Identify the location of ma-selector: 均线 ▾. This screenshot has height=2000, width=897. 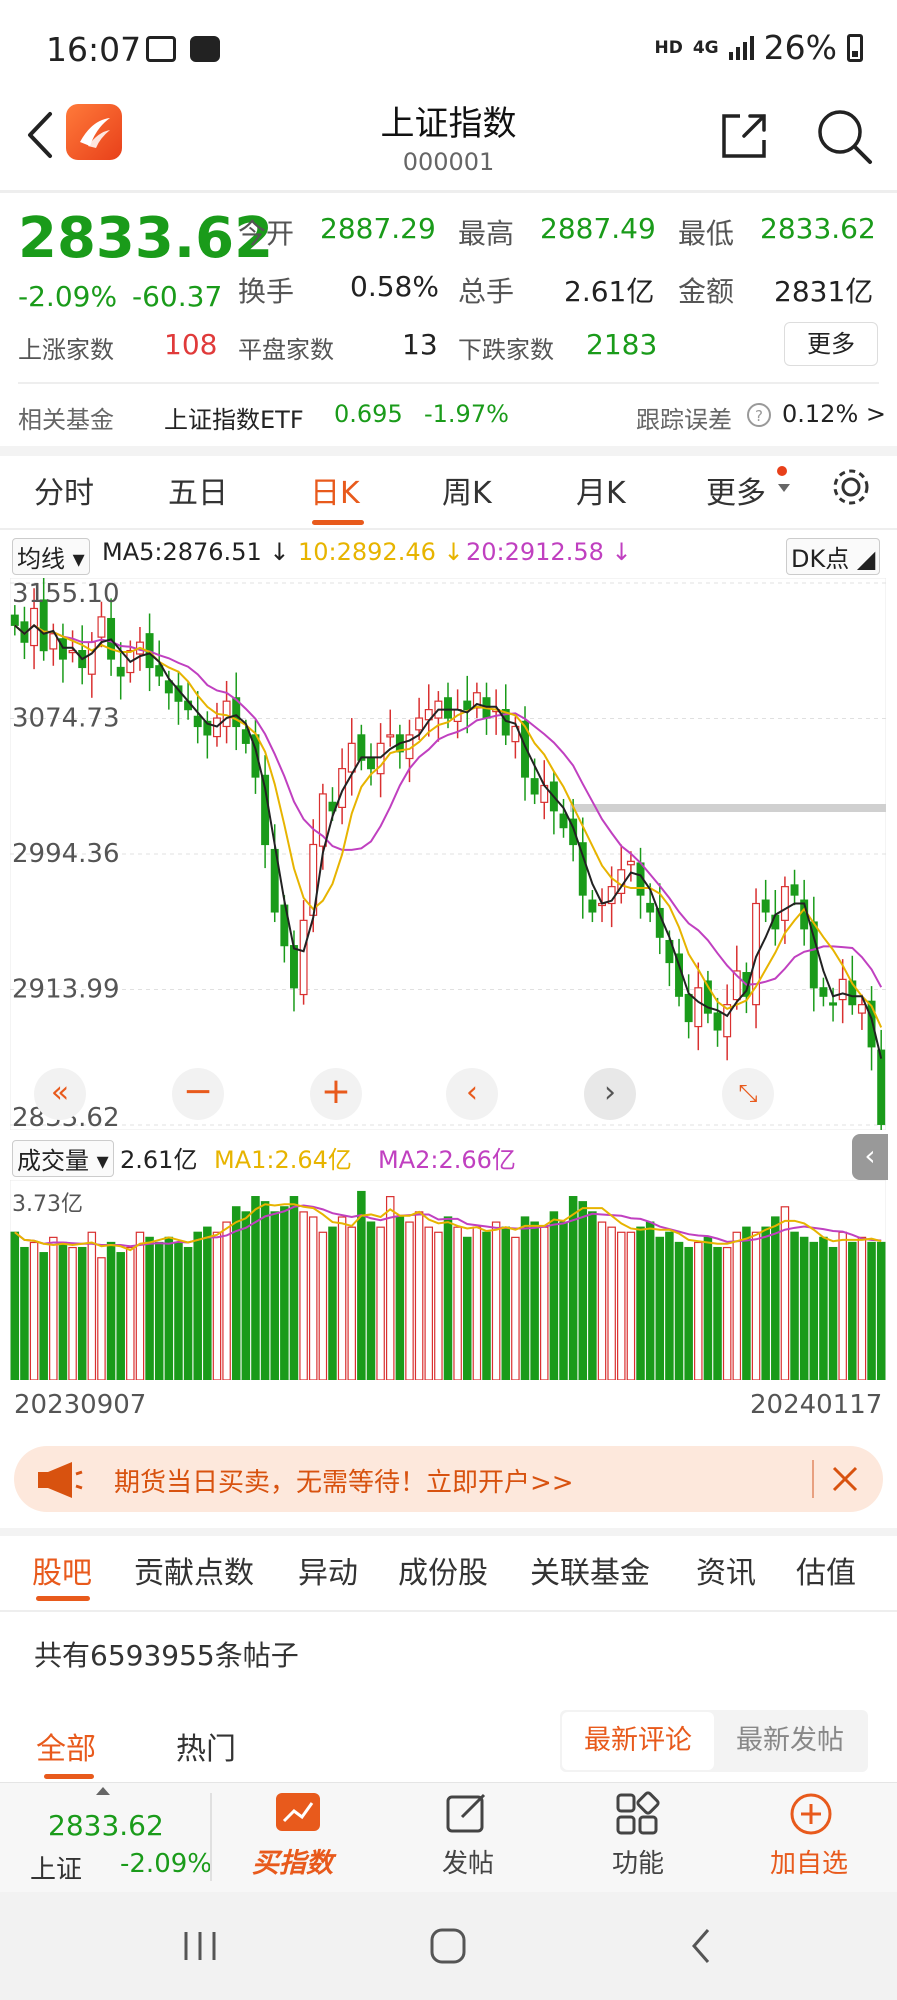
(51, 556).